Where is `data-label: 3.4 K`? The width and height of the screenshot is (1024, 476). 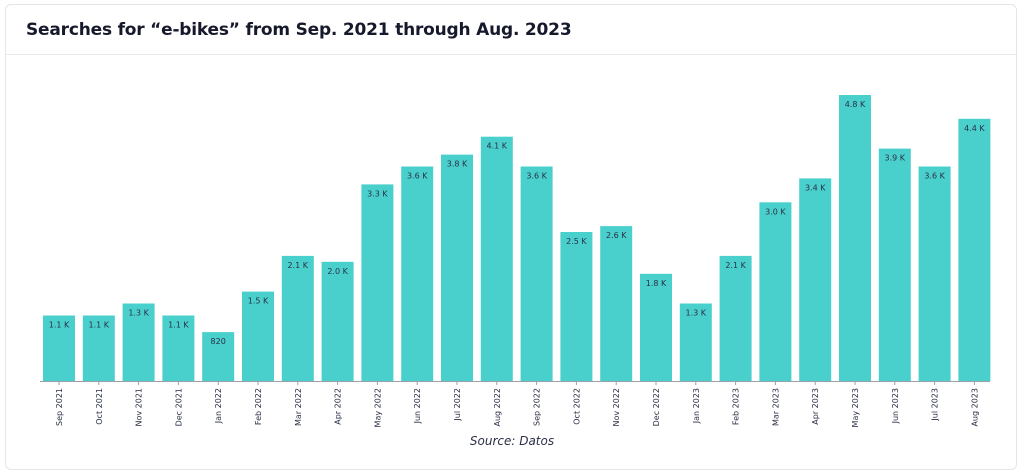
data-label: 3.4 K is located at coordinates (815, 187).